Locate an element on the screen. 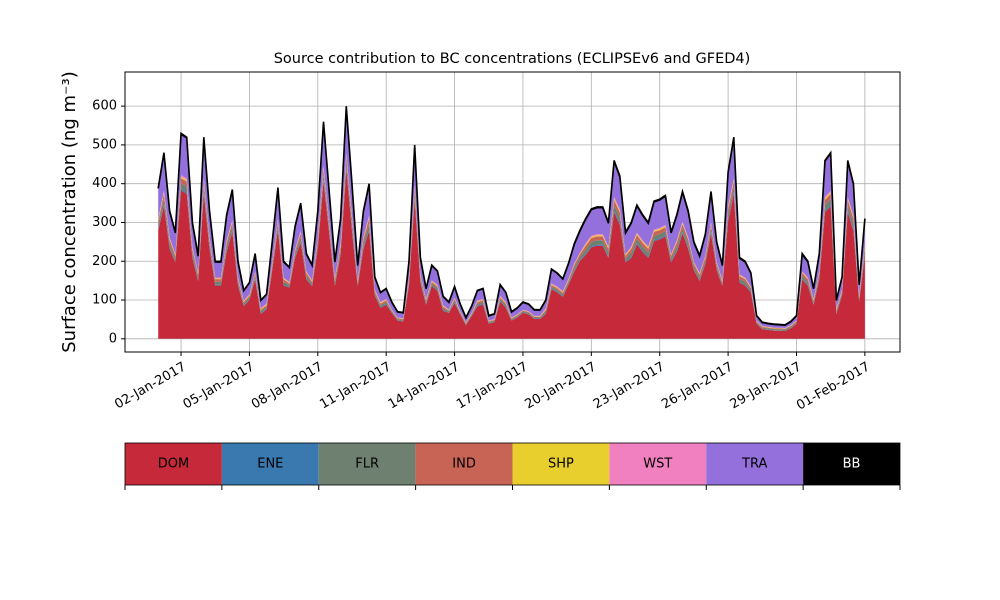  legend-label: WST is located at coordinates (657, 464).